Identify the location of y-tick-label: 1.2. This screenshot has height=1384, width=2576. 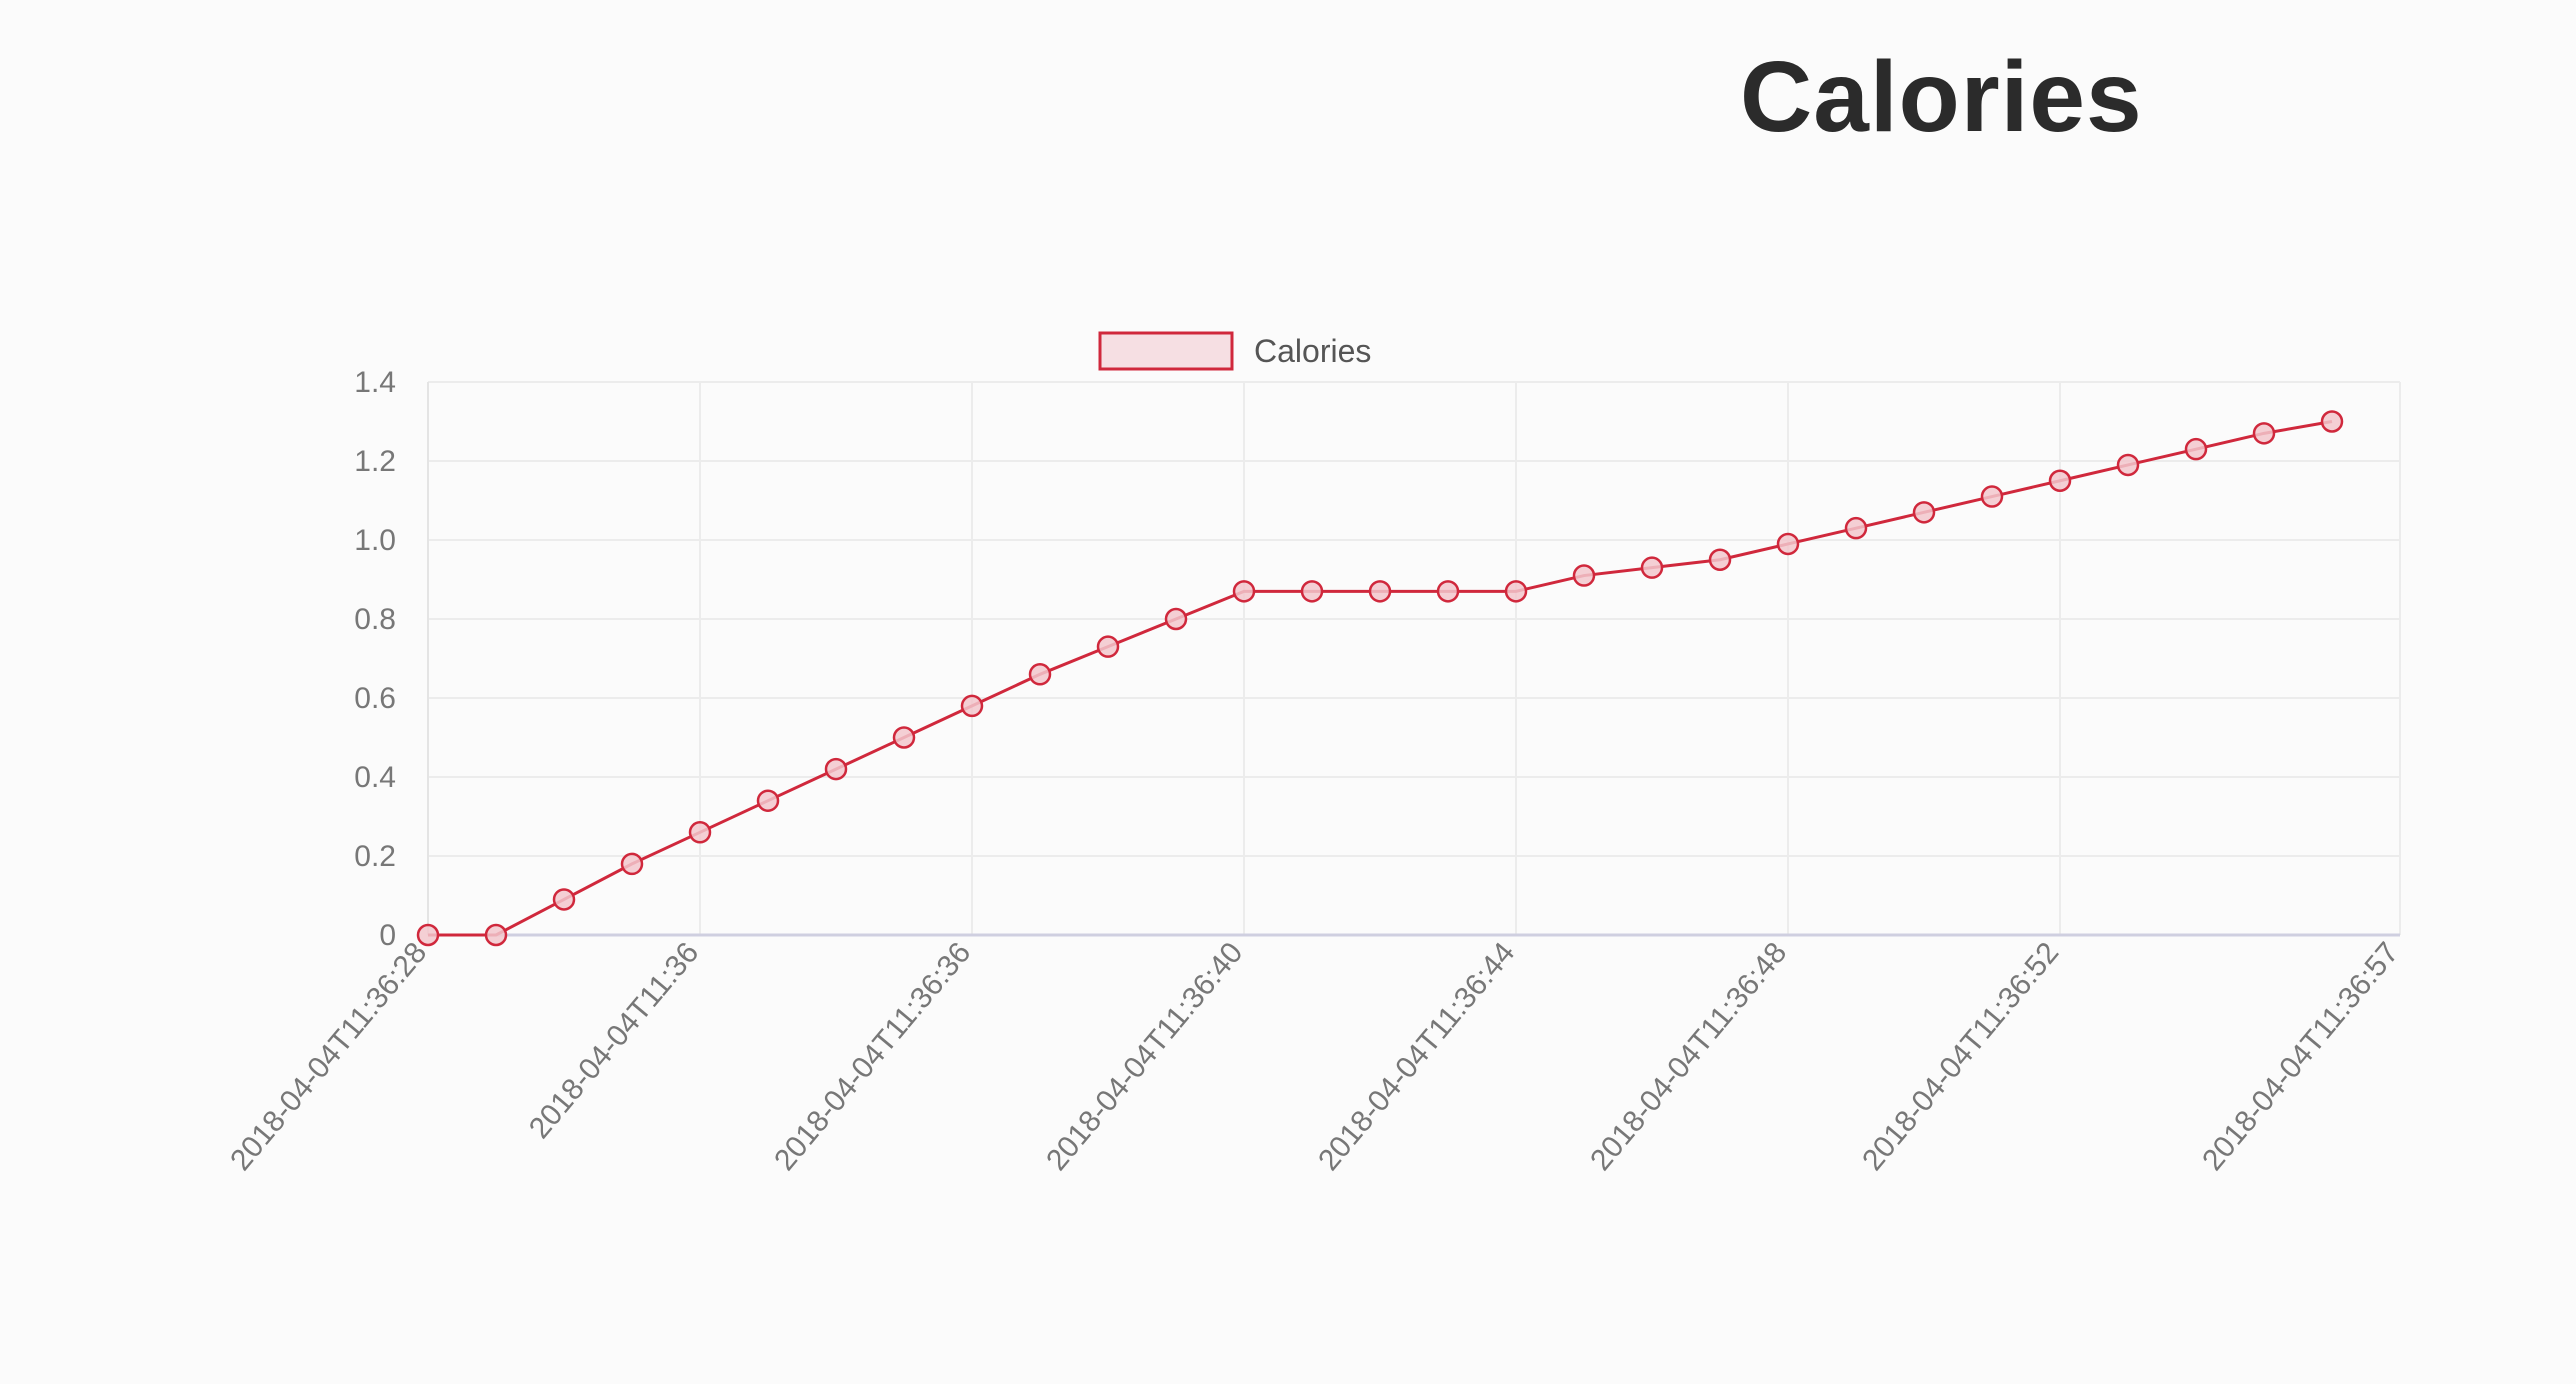
(375, 461).